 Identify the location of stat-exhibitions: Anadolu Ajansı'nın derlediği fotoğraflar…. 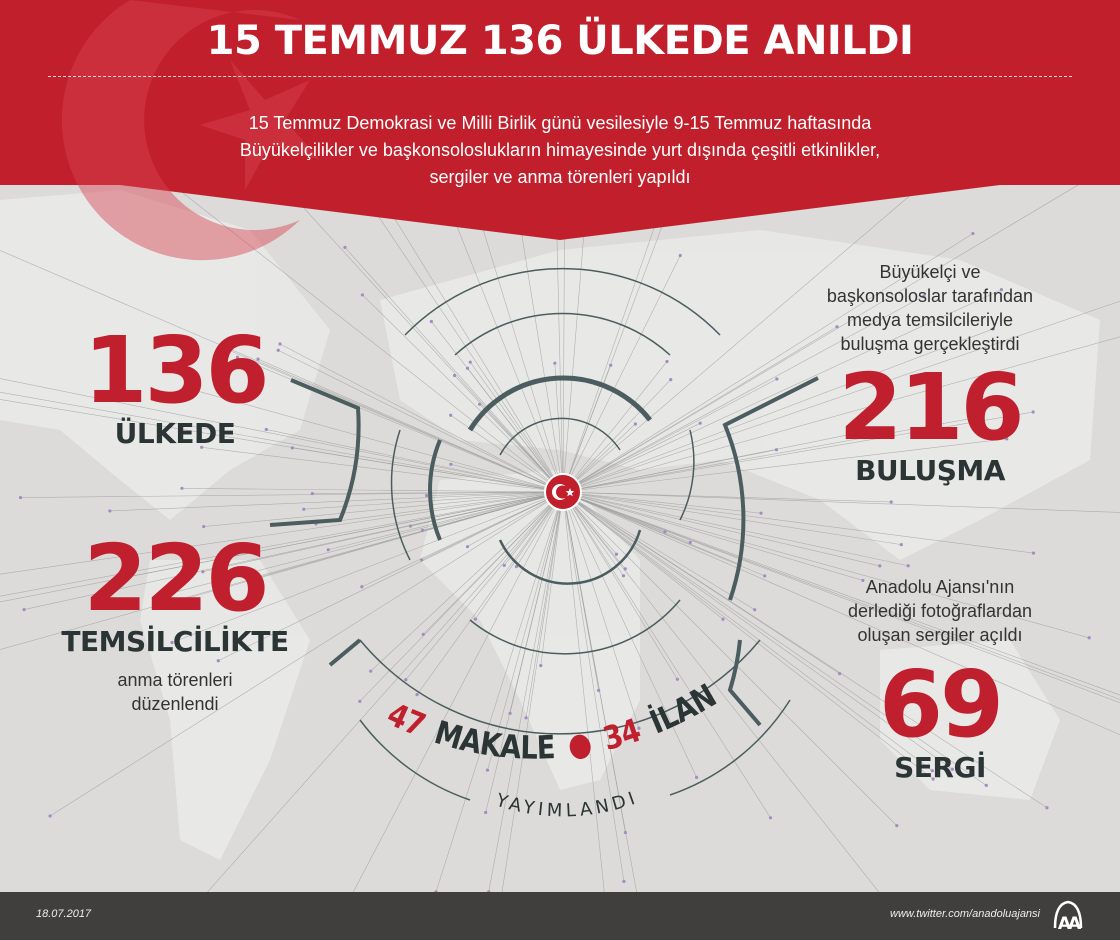
(940, 679).